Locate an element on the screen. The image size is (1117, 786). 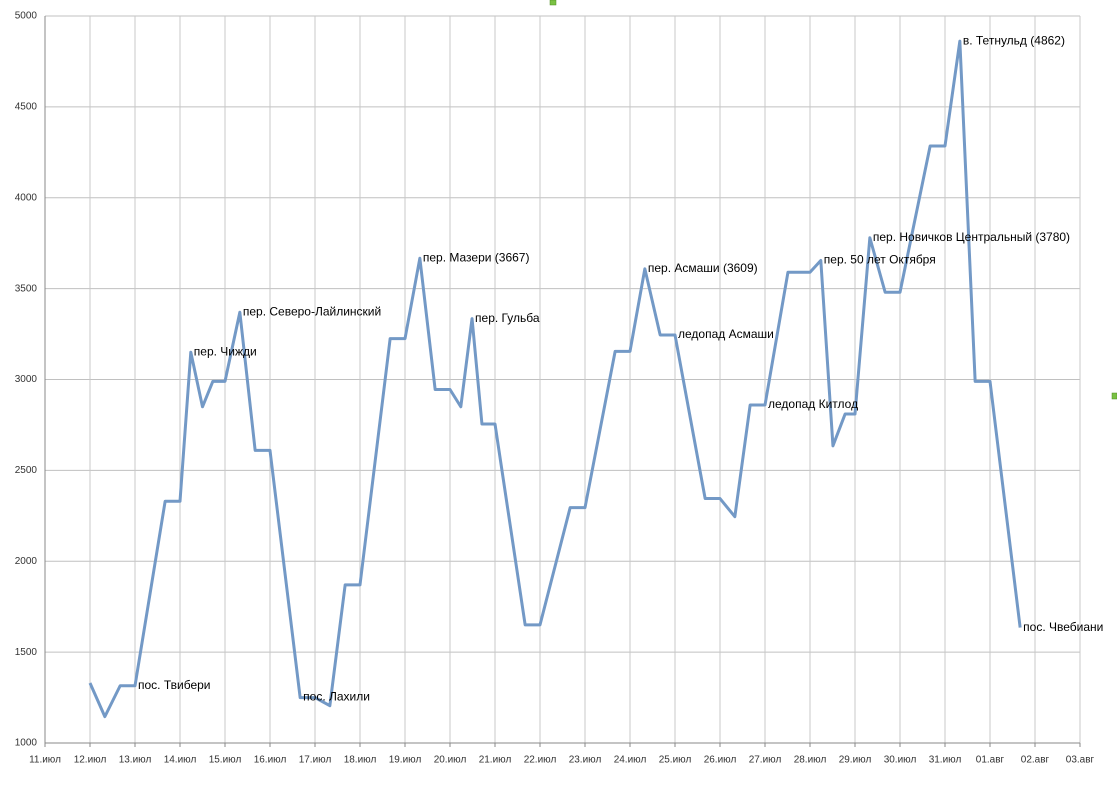
point-label: пос. Чвебиани is located at coordinates (1063, 627).